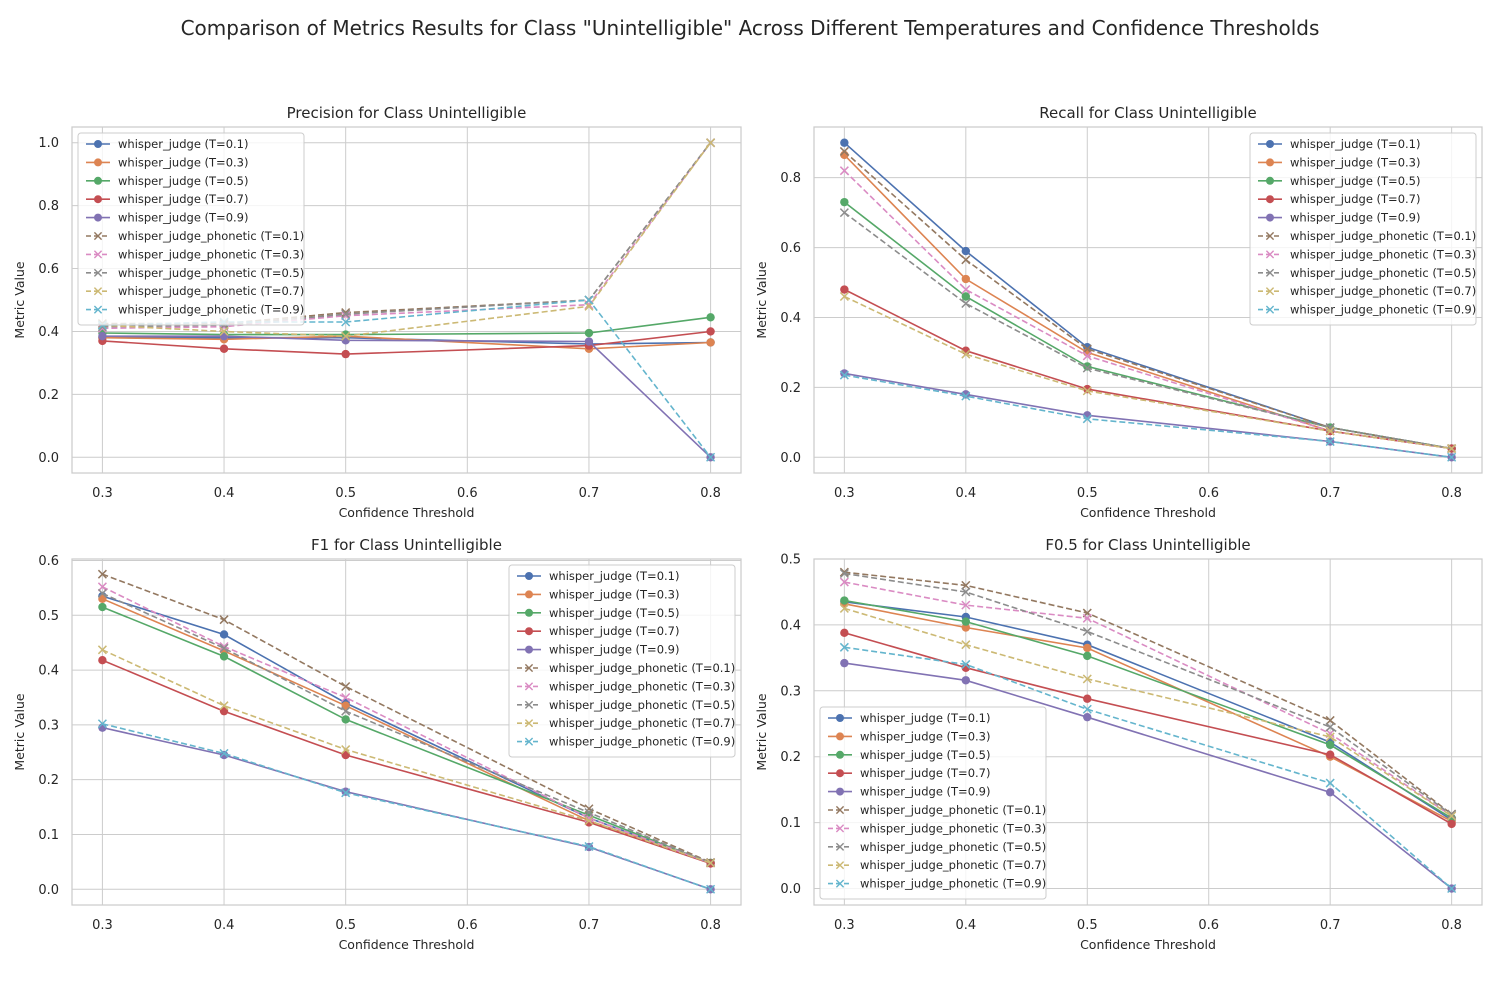 The height and width of the screenshot is (1000, 1500). Describe the element at coordinates (953, 847) in the screenshot. I see `legend-label: whisper_judge_phonetic (T=0.5)` at that location.